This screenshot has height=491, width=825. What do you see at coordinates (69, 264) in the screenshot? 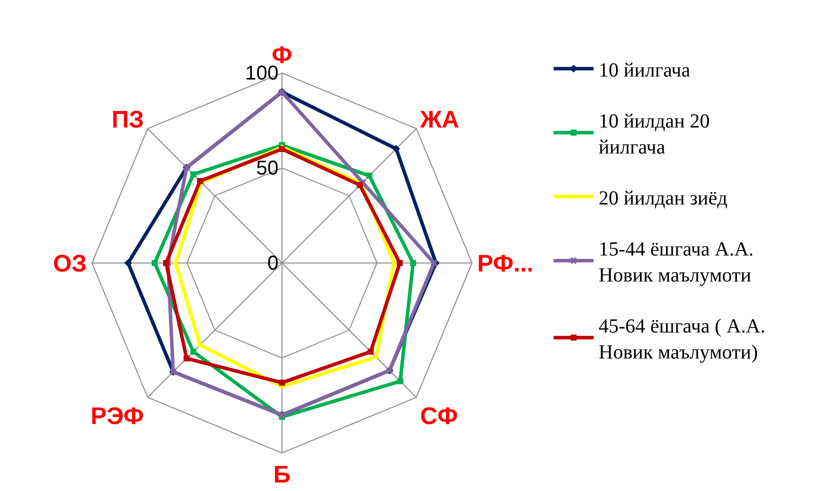
I see `spoke-label: ОЗ` at bounding box center [69, 264].